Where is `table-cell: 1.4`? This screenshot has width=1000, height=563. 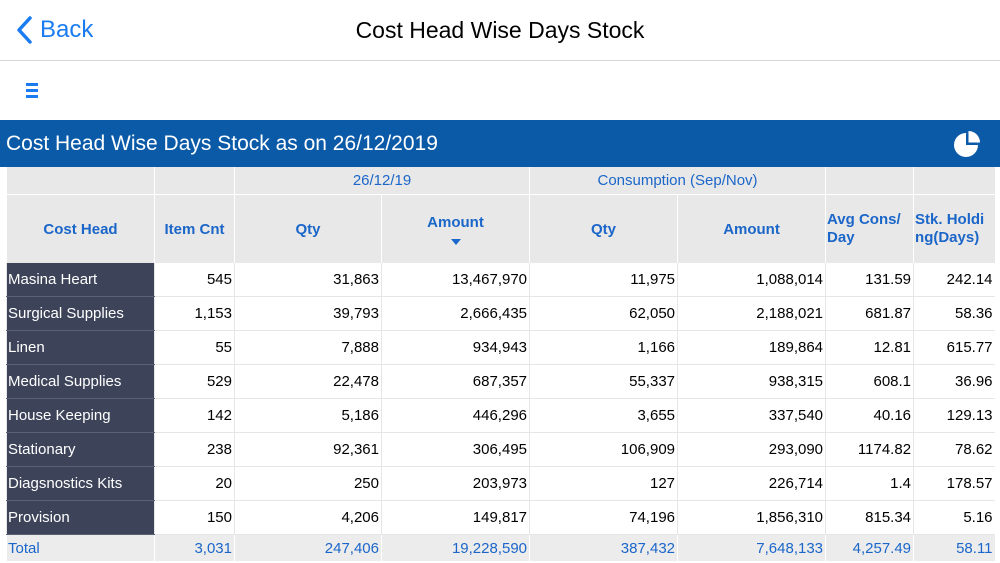 table-cell: 1.4 is located at coordinates (869, 483).